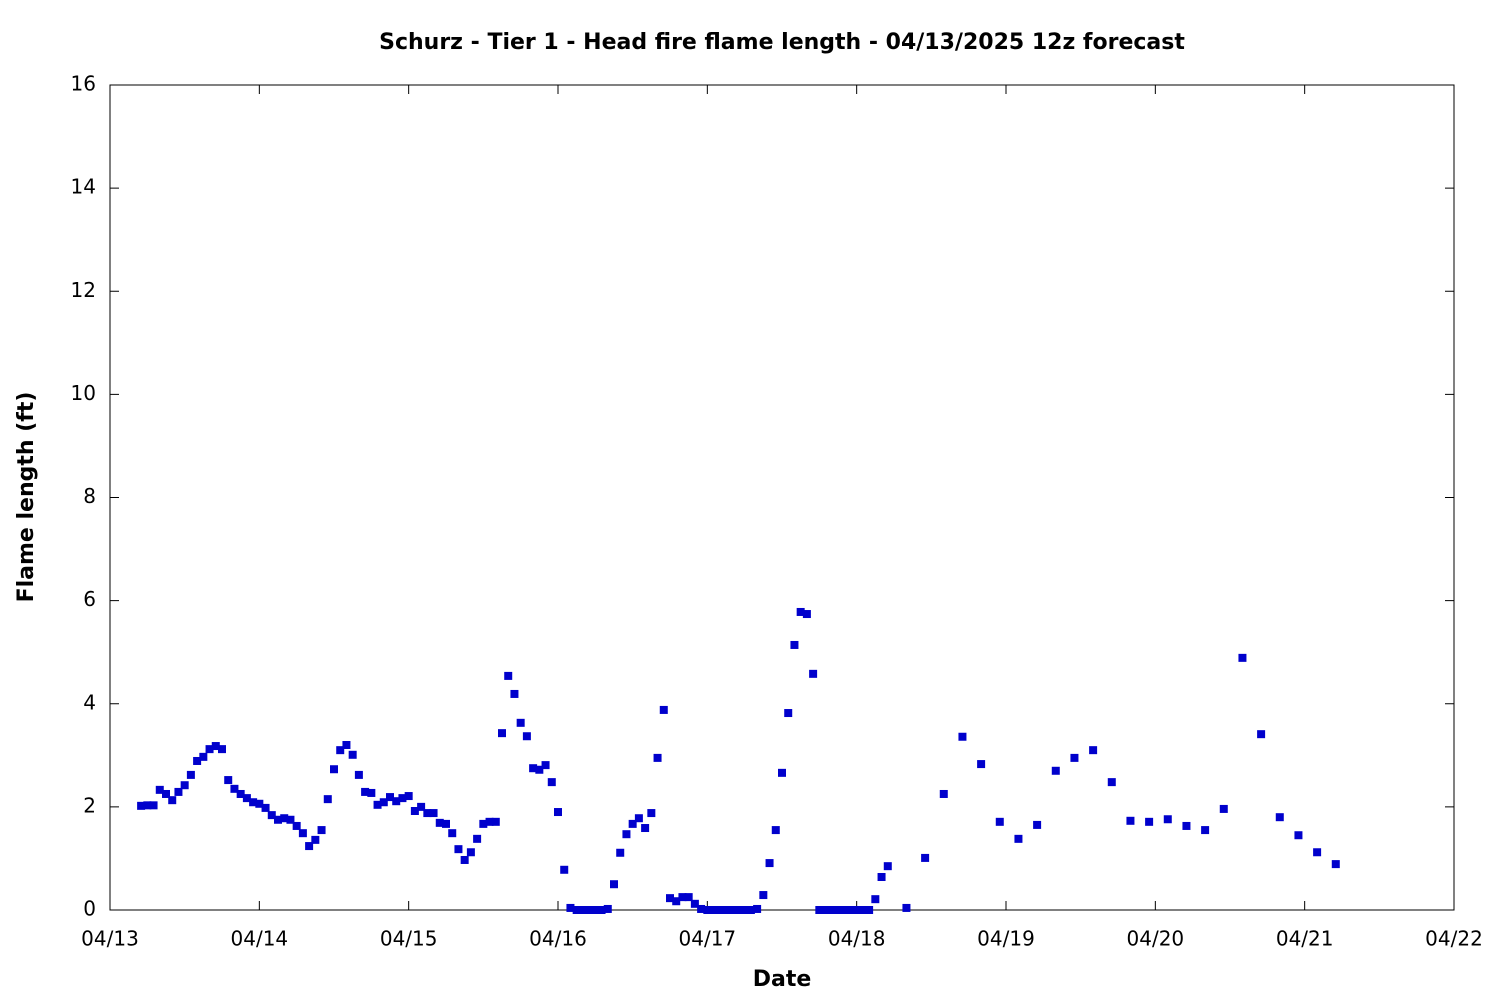  What do you see at coordinates (89, 805) in the screenshot?
I see `y-tick-label: 2` at bounding box center [89, 805].